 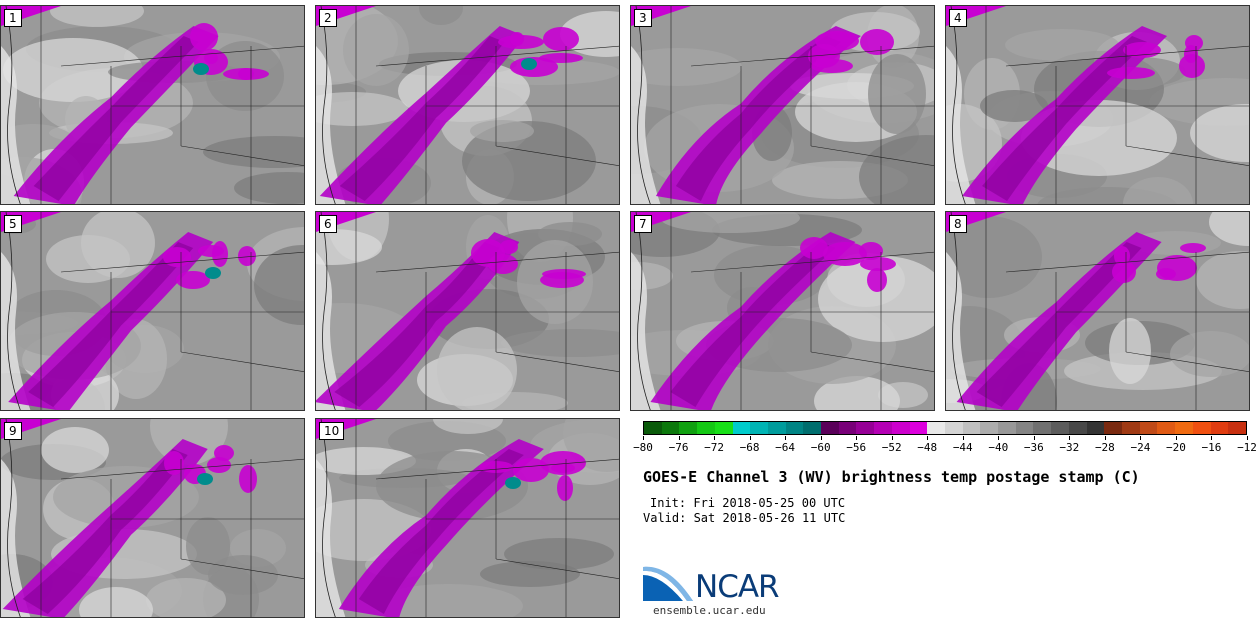 What do you see at coordinates (668, 583) in the screenshot?
I see `ncar-logo-icon` at bounding box center [668, 583].